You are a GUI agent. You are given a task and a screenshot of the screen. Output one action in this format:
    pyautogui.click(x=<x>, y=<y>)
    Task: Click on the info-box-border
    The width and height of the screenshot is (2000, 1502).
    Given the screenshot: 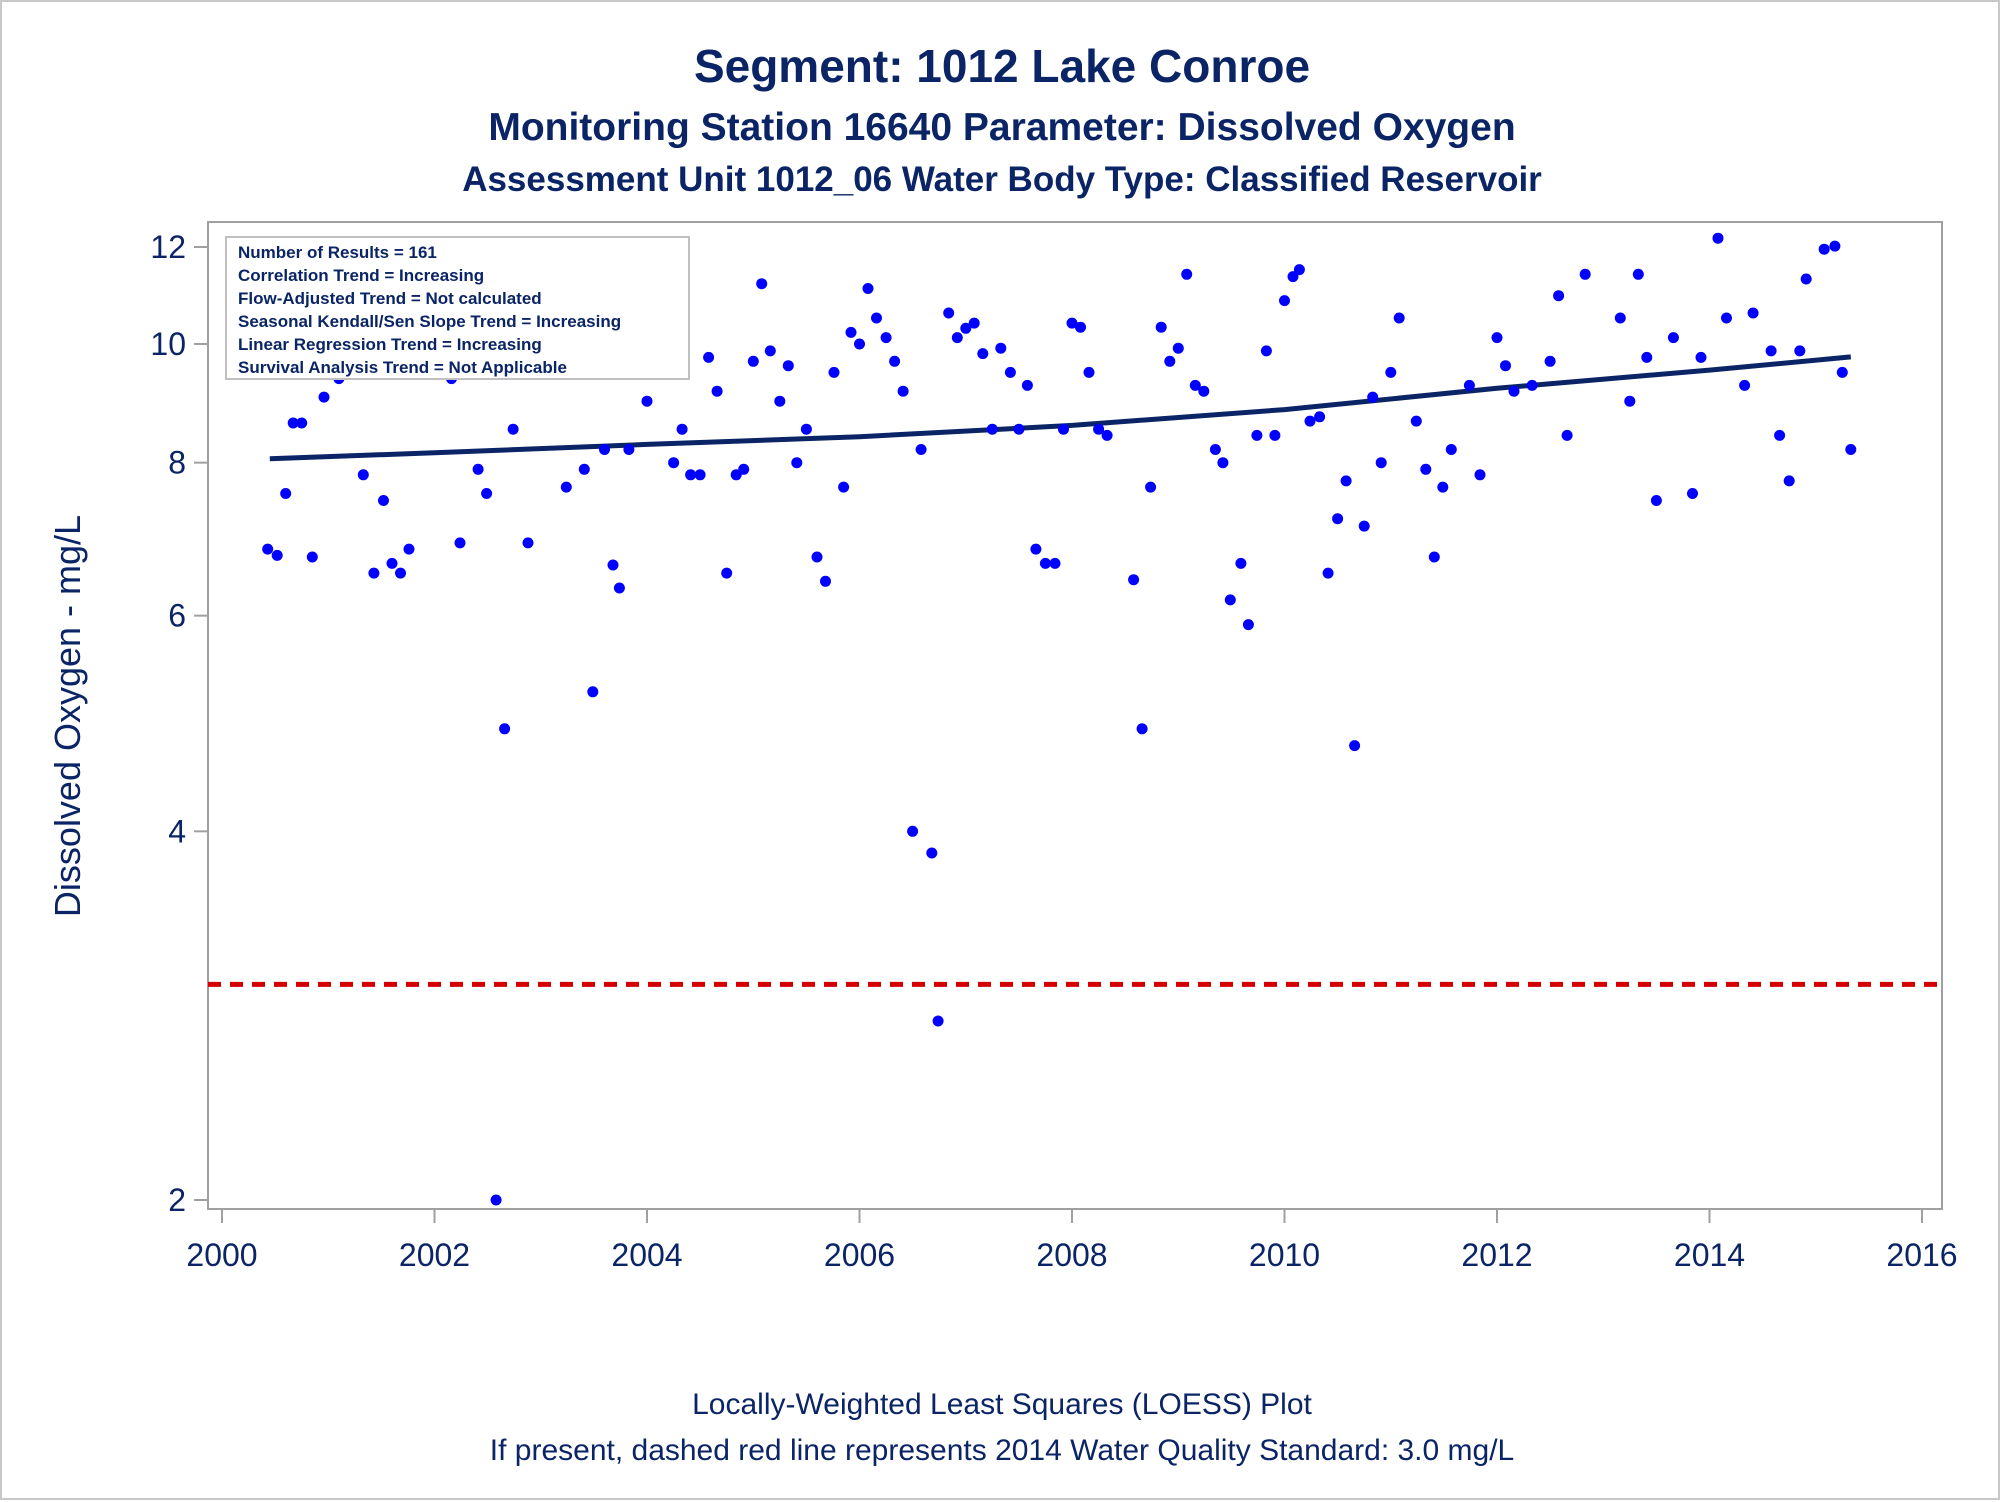 What is the action you would take?
    pyautogui.click(x=457, y=308)
    